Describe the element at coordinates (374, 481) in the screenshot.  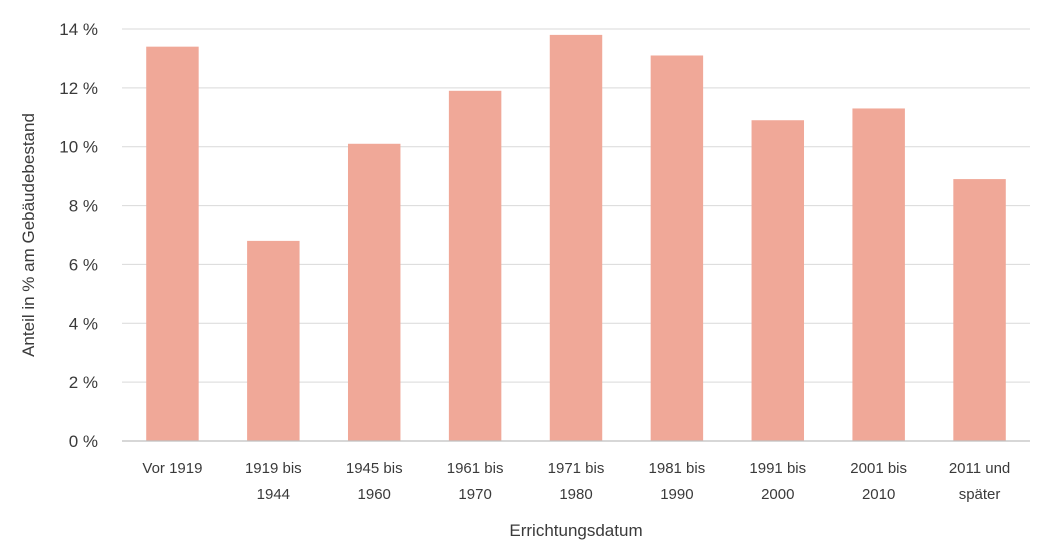
I see `x-tick-label: 1945 bis 1960` at that location.